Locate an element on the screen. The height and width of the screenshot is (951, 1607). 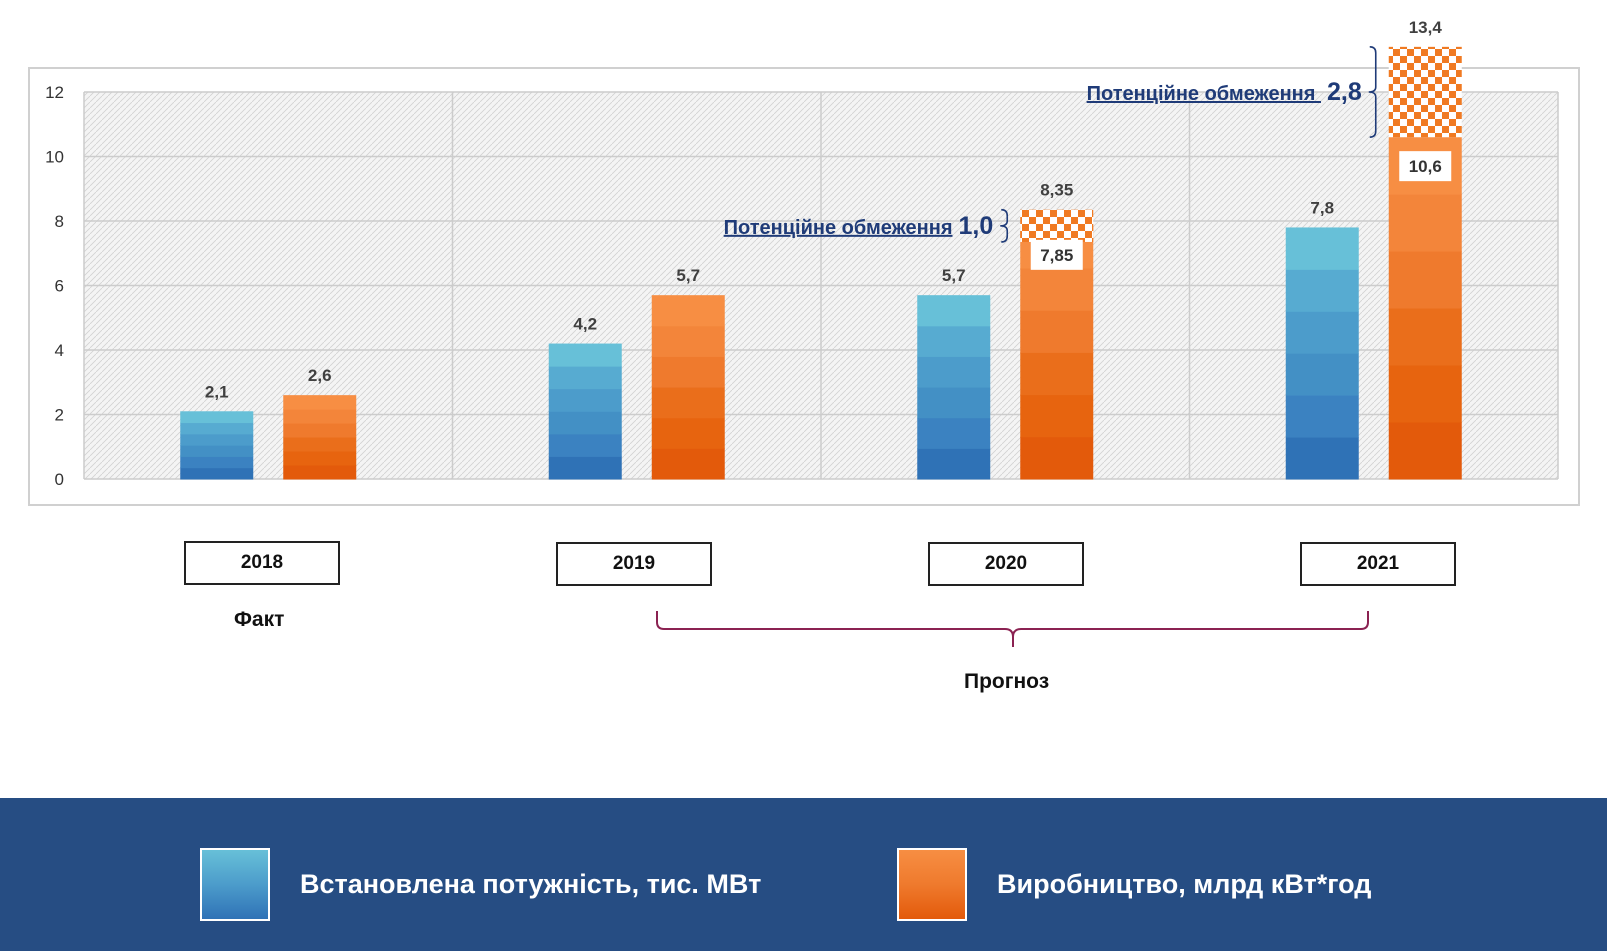
constraint-segment-2020 is located at coordinates (1057, 225).